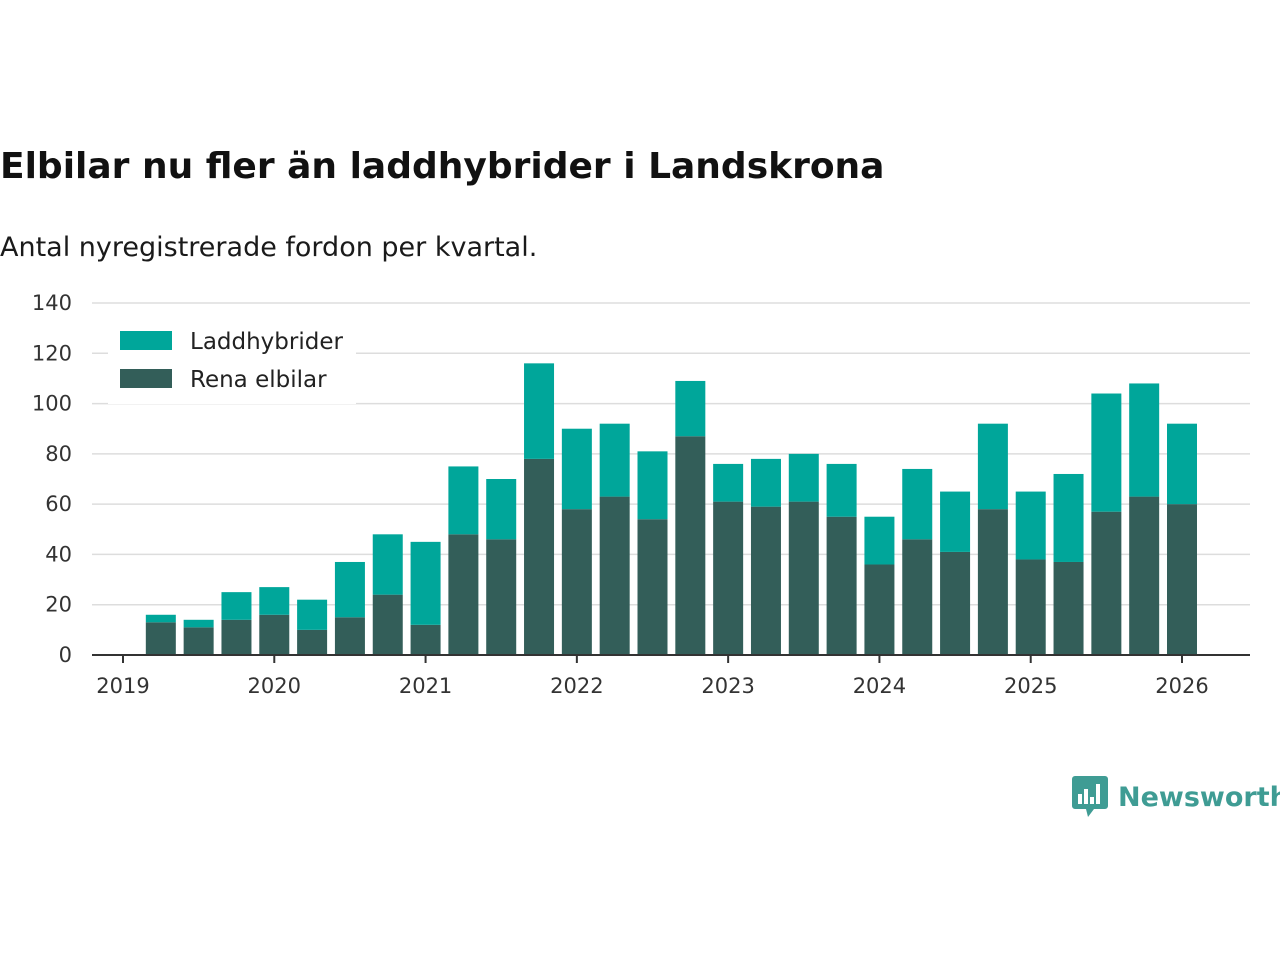 This screenshot has width=1280, height=960. I want to click on newsworthy-logo: Newsworthy, so click(1176, 797).